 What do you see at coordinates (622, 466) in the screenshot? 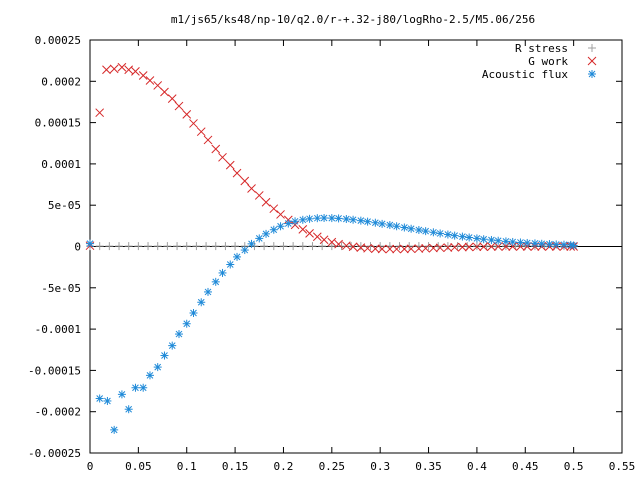
I see `x-tick-label: 0.55` at bounding box center [622, 466].